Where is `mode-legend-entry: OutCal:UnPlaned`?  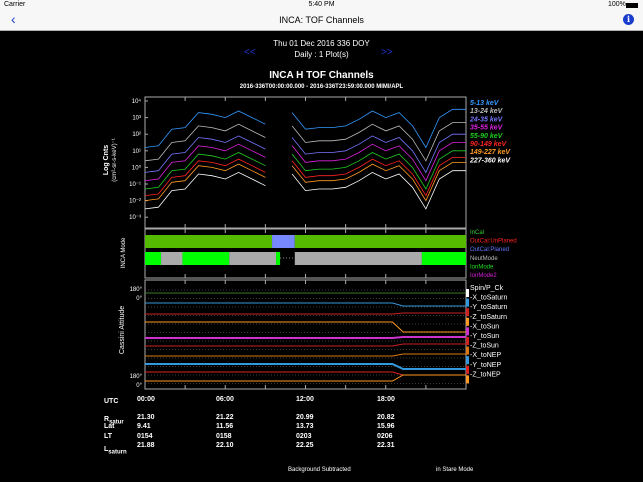
mode-legend-entry: OutCal:UnPlaned is located at coordinates (493, 242).